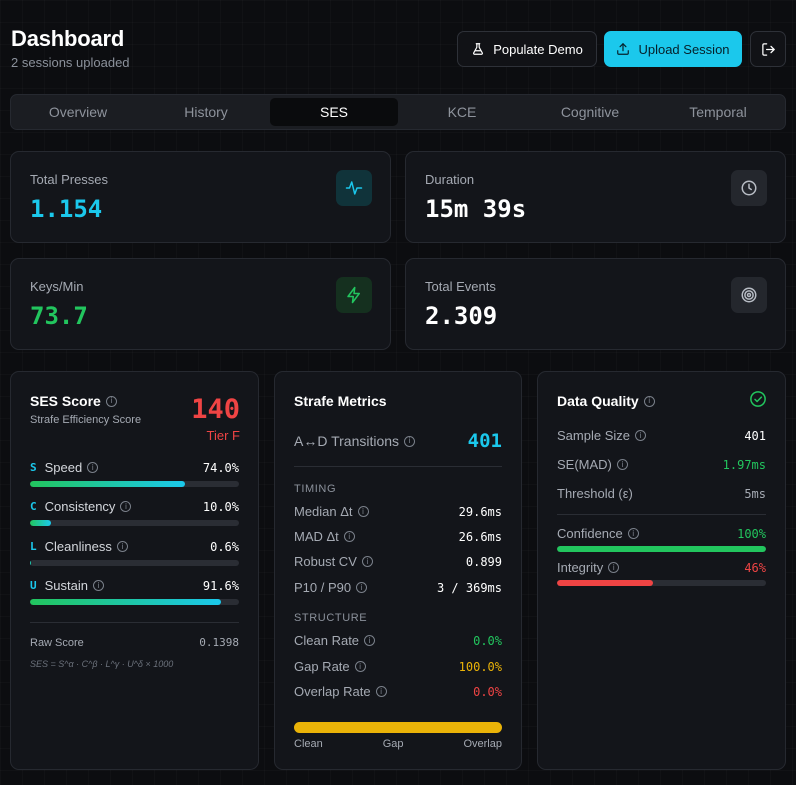 This screenshot has width=796, height=785. I want to click on structure-bar, so click(398, 727).